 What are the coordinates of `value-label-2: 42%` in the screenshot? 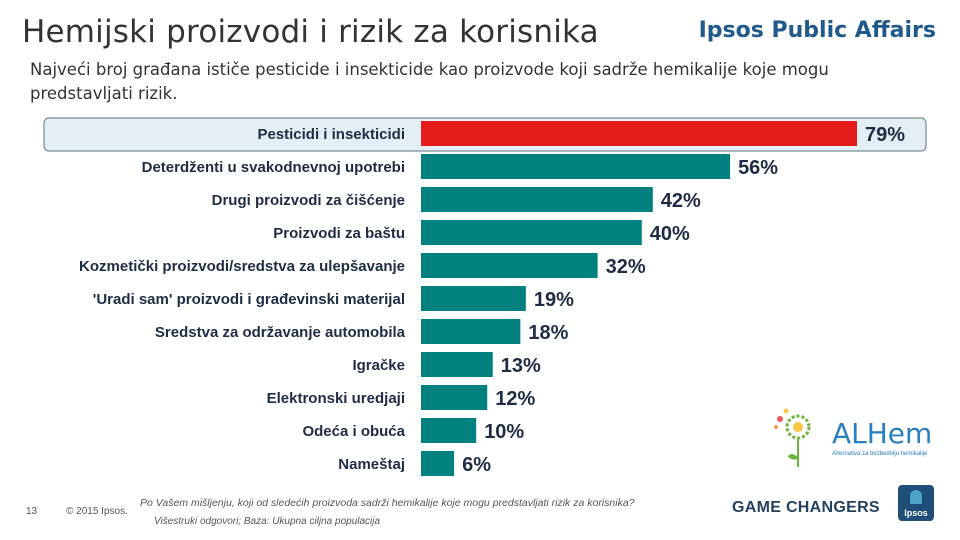 It's located at (681, 201).